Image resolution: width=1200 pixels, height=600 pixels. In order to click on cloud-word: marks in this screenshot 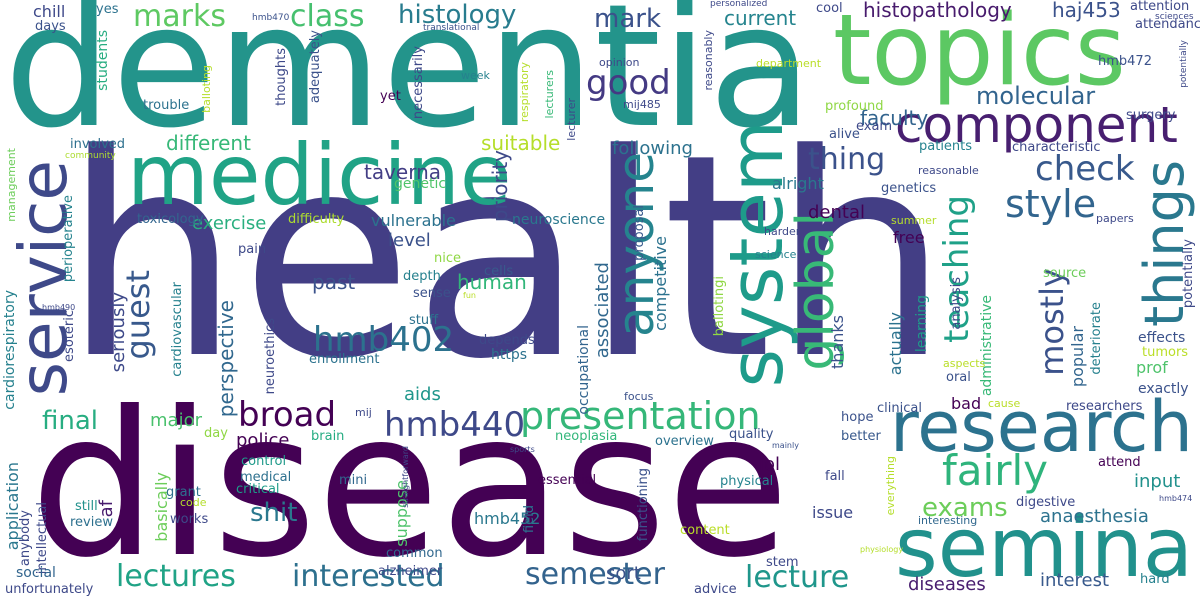, I will do `click(179, 17)`.